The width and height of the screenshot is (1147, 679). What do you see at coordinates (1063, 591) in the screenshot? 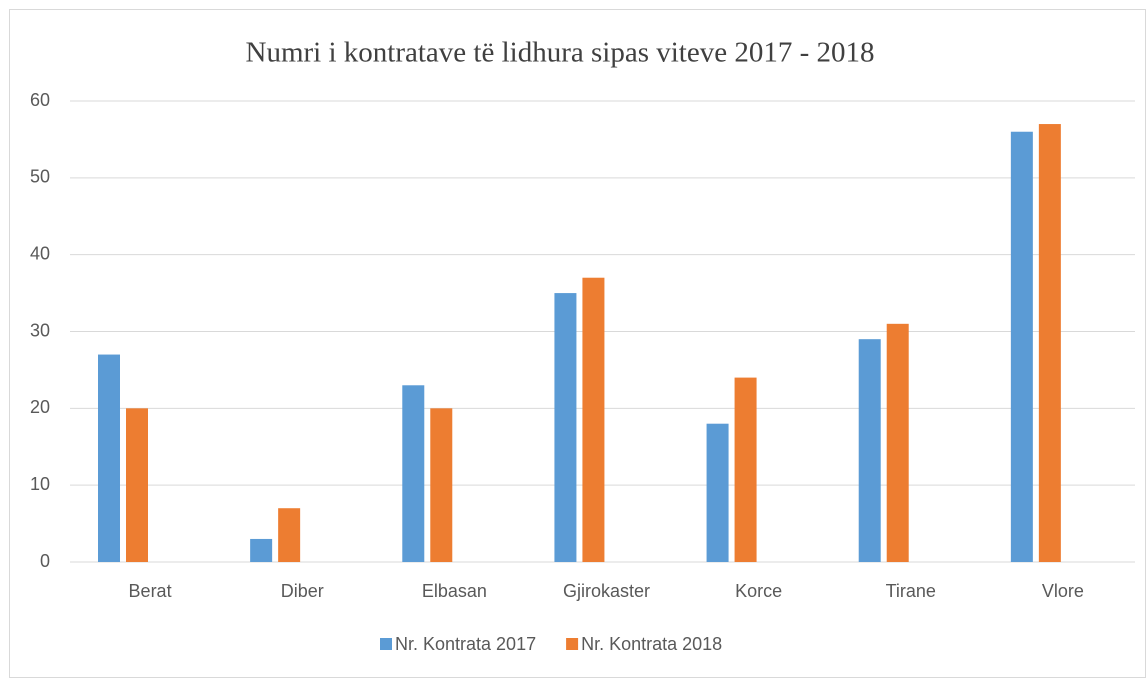
I see `x-tick-label: Vlore` at bounding box center [1063, 591].